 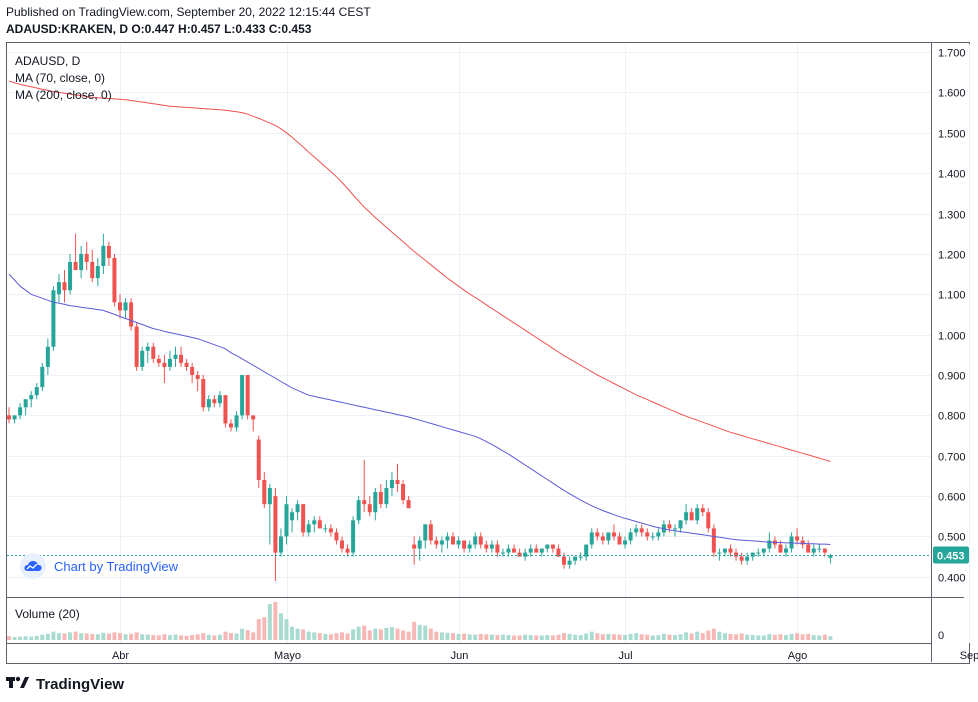 I want to click on volume-axis-label: 0, so click(x=941, y=636).